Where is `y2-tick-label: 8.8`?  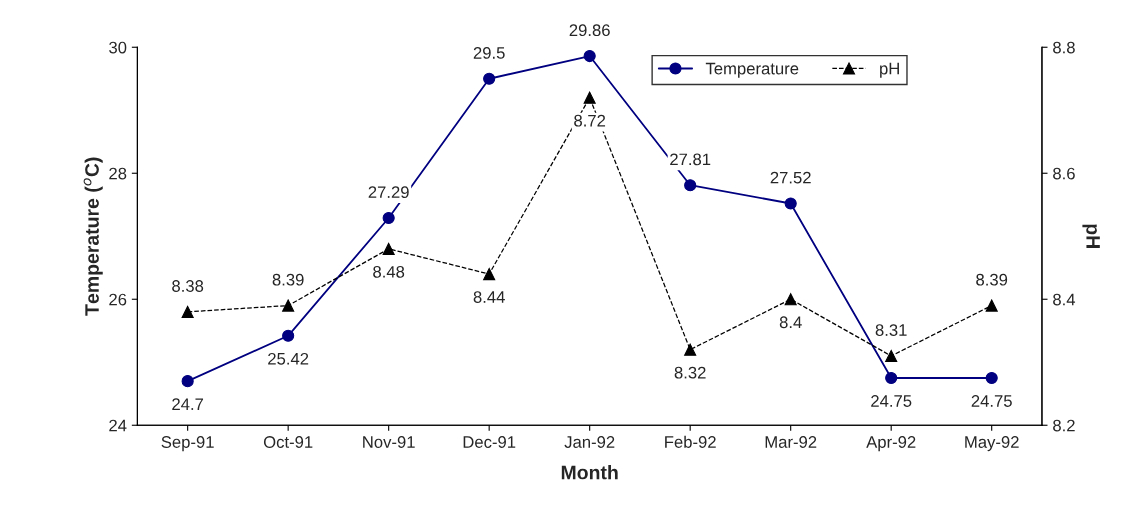
y2-tick-label: 8.8 is located at coordinates (1064, 47).